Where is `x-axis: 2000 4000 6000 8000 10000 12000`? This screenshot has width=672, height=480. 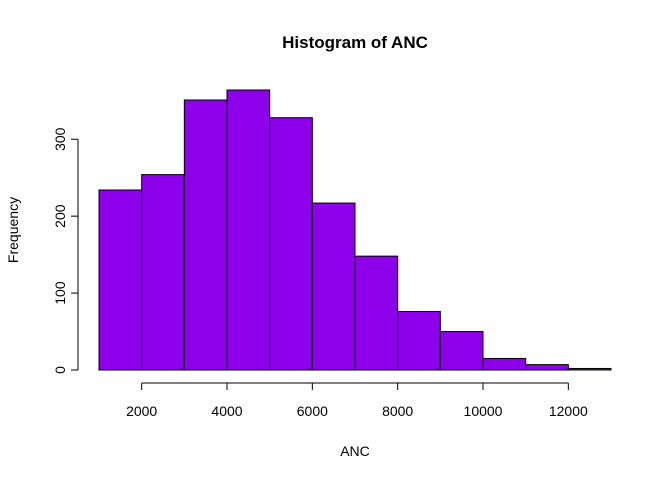 x-axis: 2000 4000 6000 8000 10000 12000 is located at coordinates (357, 400).